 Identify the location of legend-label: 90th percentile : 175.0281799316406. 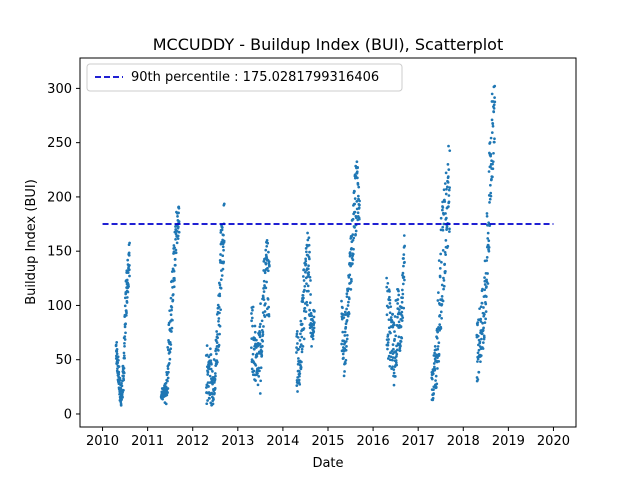
(255, 77).